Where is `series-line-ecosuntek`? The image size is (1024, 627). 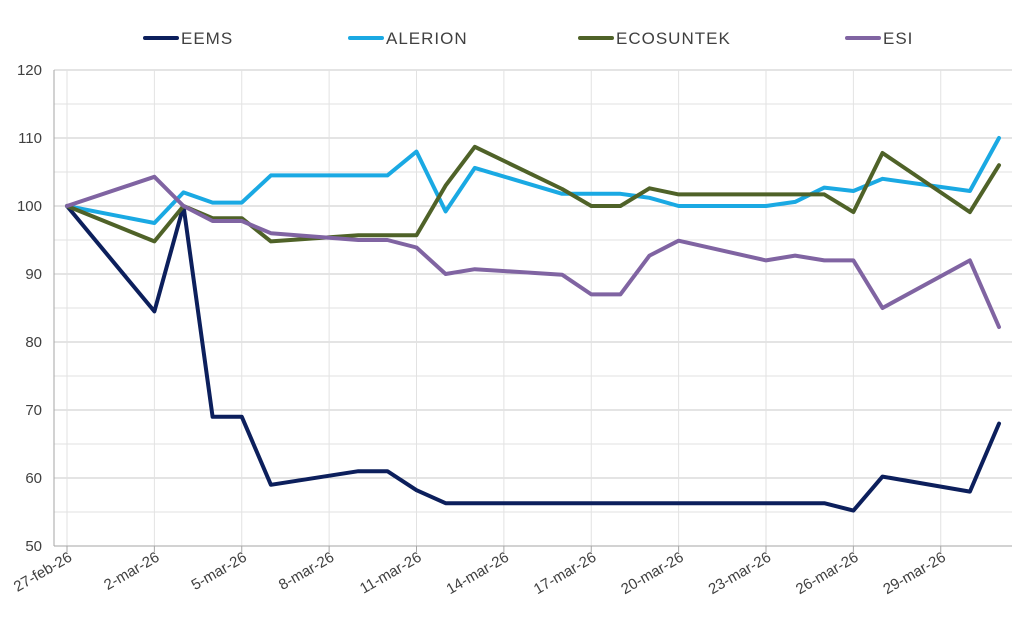
series-line-ecosuntek is located at coordinates (533, 194).